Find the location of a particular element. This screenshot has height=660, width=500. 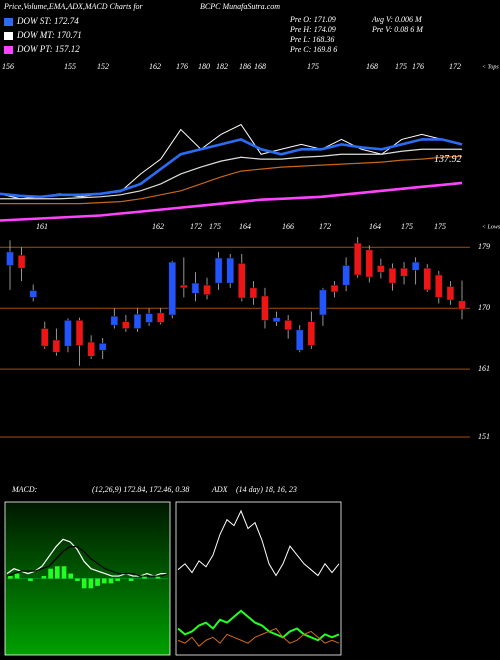

top-label: 152 is located at coordinates (103, 66).